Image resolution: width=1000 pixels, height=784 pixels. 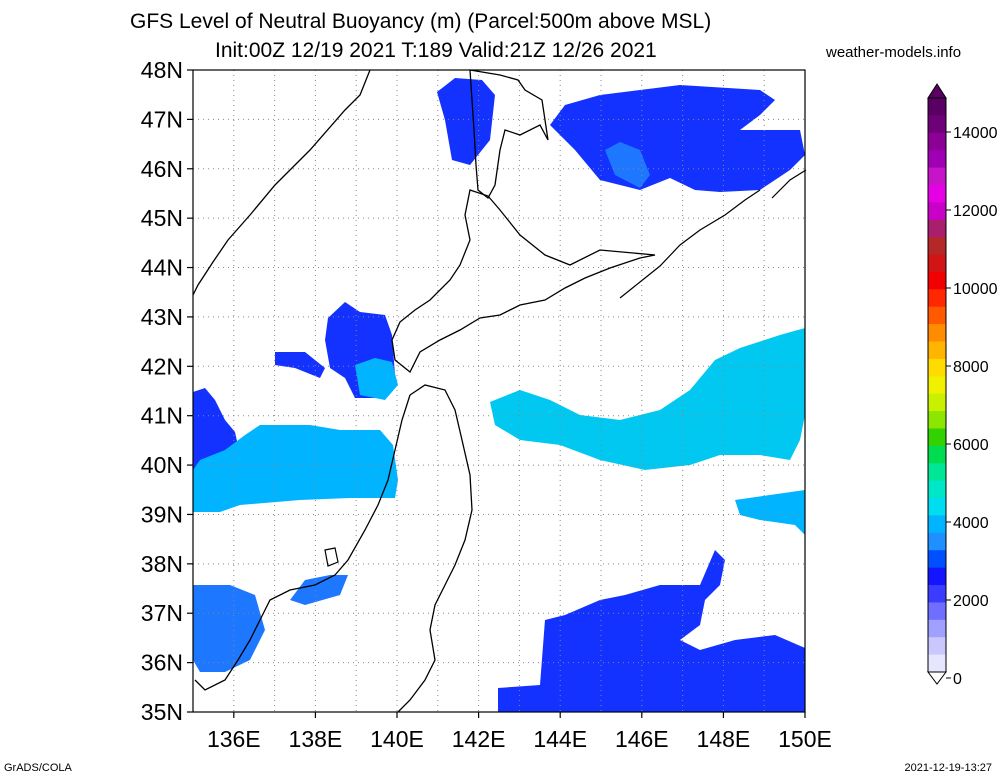 What do you see at coordinates (948, 768) in the screenshot?
I see `footer-timestamp: 2021-12-19-13:27` at bounding box center [948, 768].